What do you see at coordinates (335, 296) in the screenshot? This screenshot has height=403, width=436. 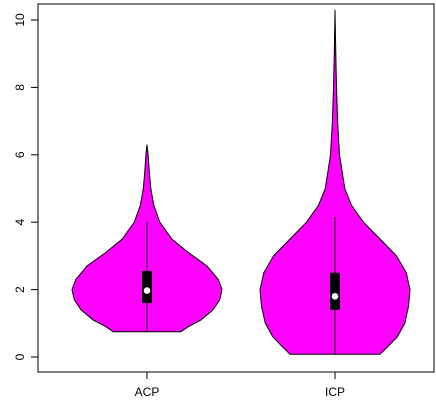 I see `median-dot-icp` at bounding box center [335, 296].